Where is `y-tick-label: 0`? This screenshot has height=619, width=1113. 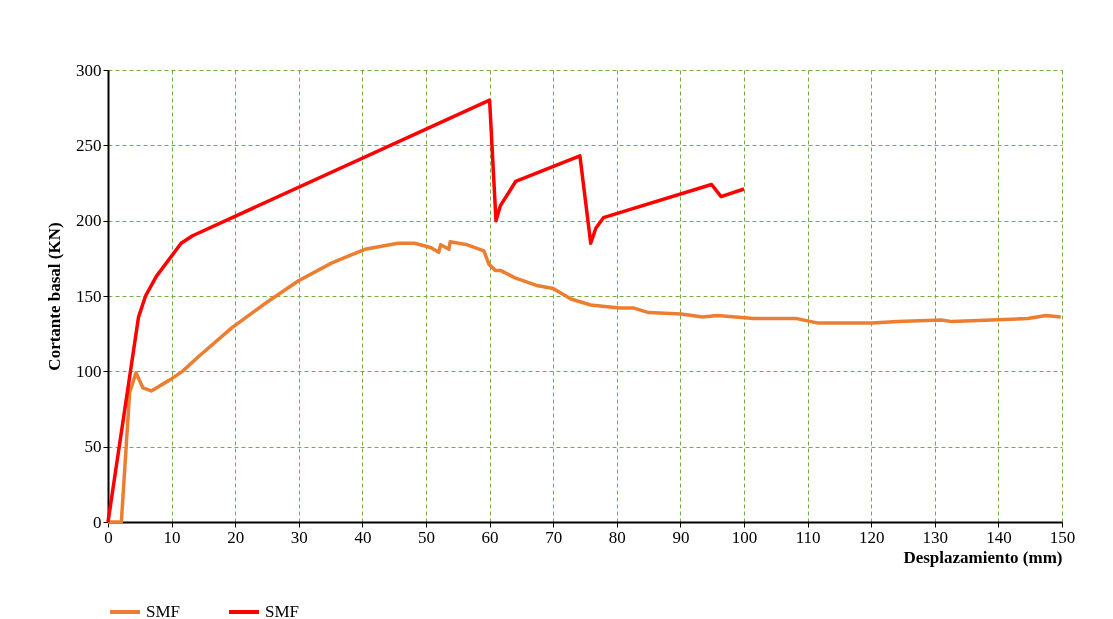 y-tick-label: 0 is located at coordinates (97, 522).